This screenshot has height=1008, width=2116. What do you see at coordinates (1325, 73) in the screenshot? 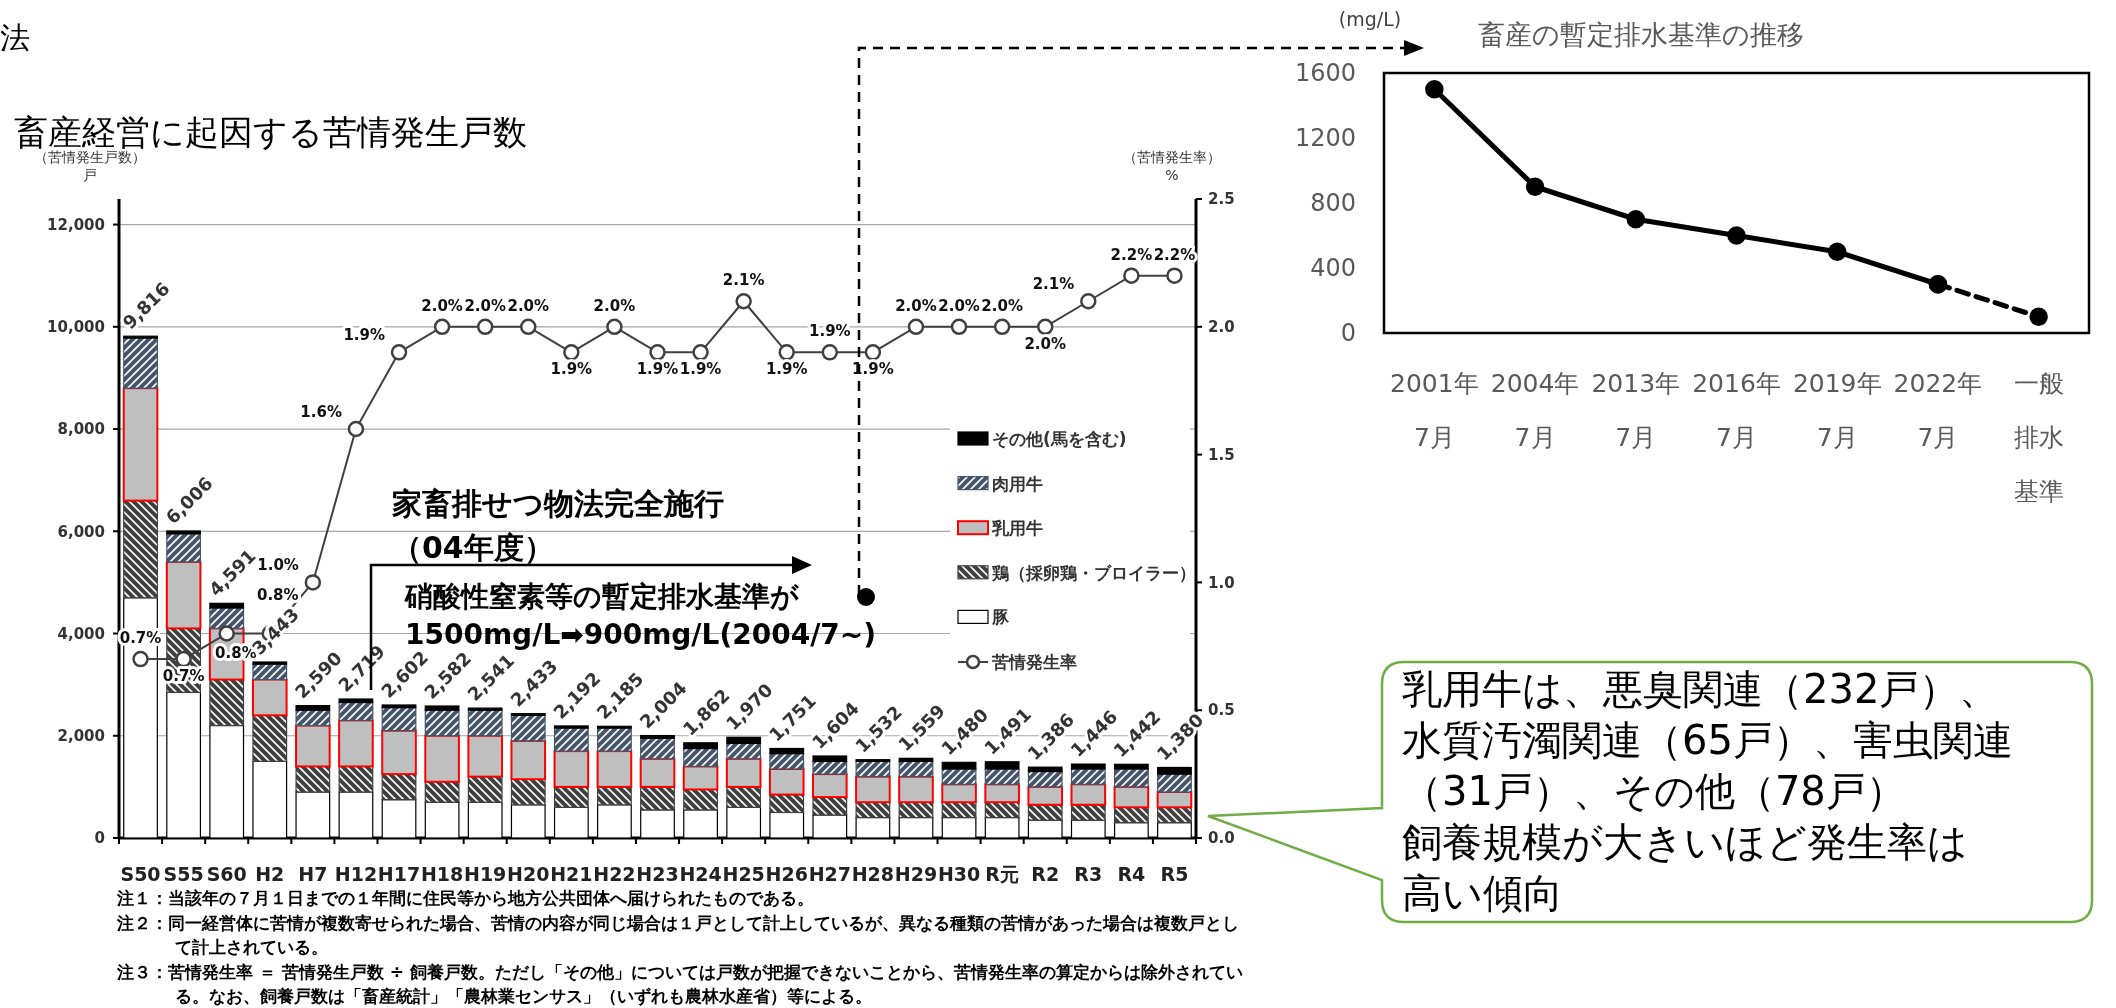
I see `y-tick-label: 1600` at bounding box center [1325, 73].